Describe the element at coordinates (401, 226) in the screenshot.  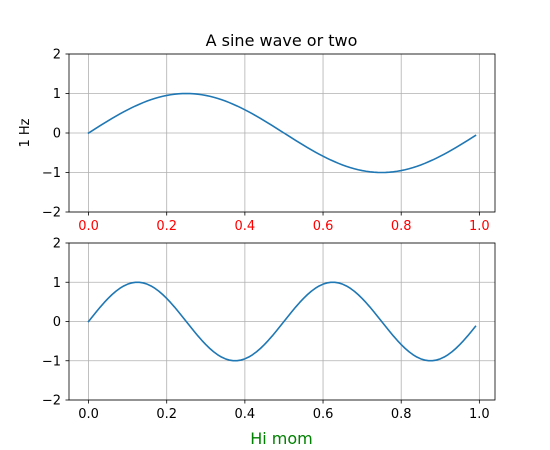
I see `top-x-tick-label: 0.8` at that location.